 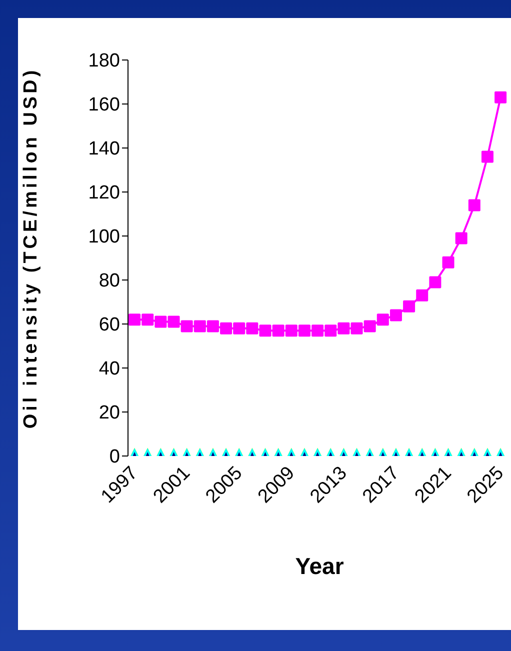 What do you see at coordinates (109, 369) in the screenshot?
I see `y-tick-label: 40` at bounding box center [109, 369].